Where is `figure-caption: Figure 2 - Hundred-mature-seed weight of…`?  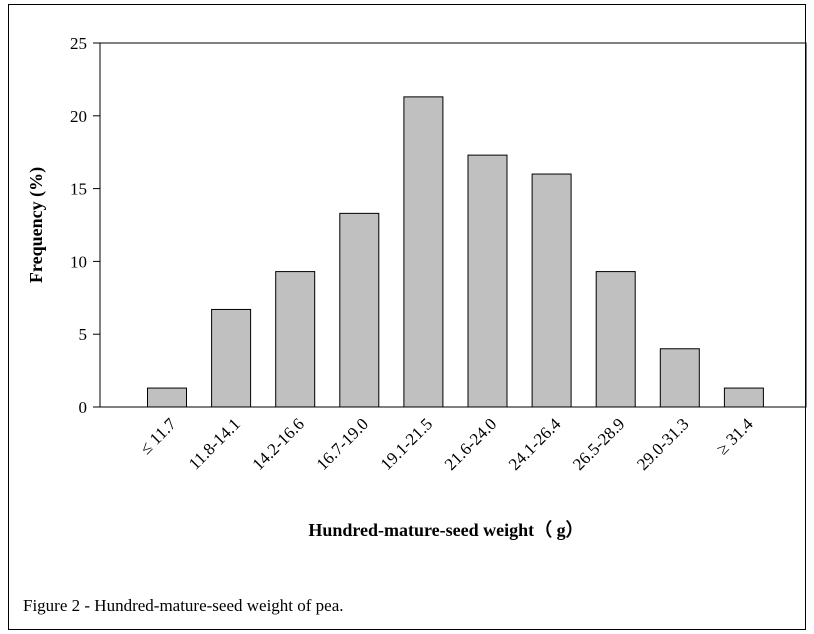
figure-caption: Figure 2 - Hundred-mature-seed weight of… is located at coordinates (183, 605).